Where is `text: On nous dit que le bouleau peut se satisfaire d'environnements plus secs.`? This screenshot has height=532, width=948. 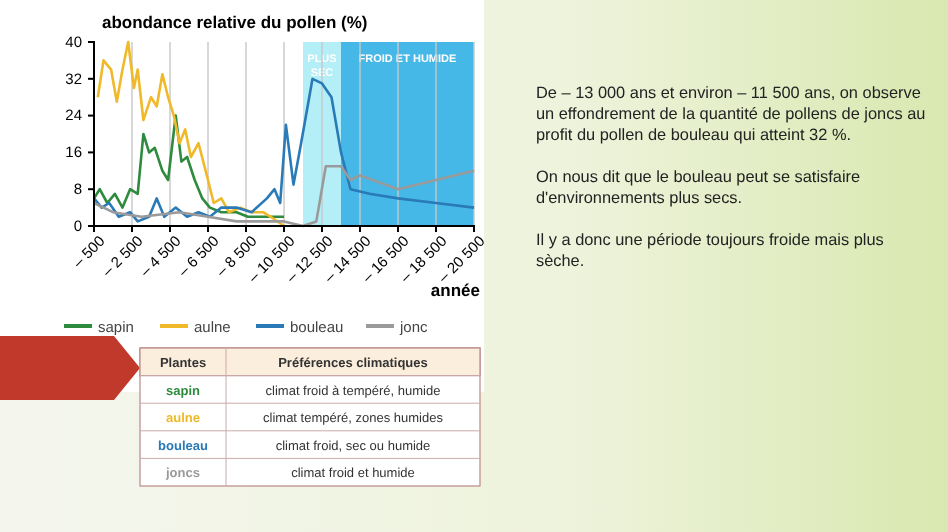 text: On nous dit que le bouleau peut se satisfaire d'environnements plus secs. is located at coordinates (698, 187).